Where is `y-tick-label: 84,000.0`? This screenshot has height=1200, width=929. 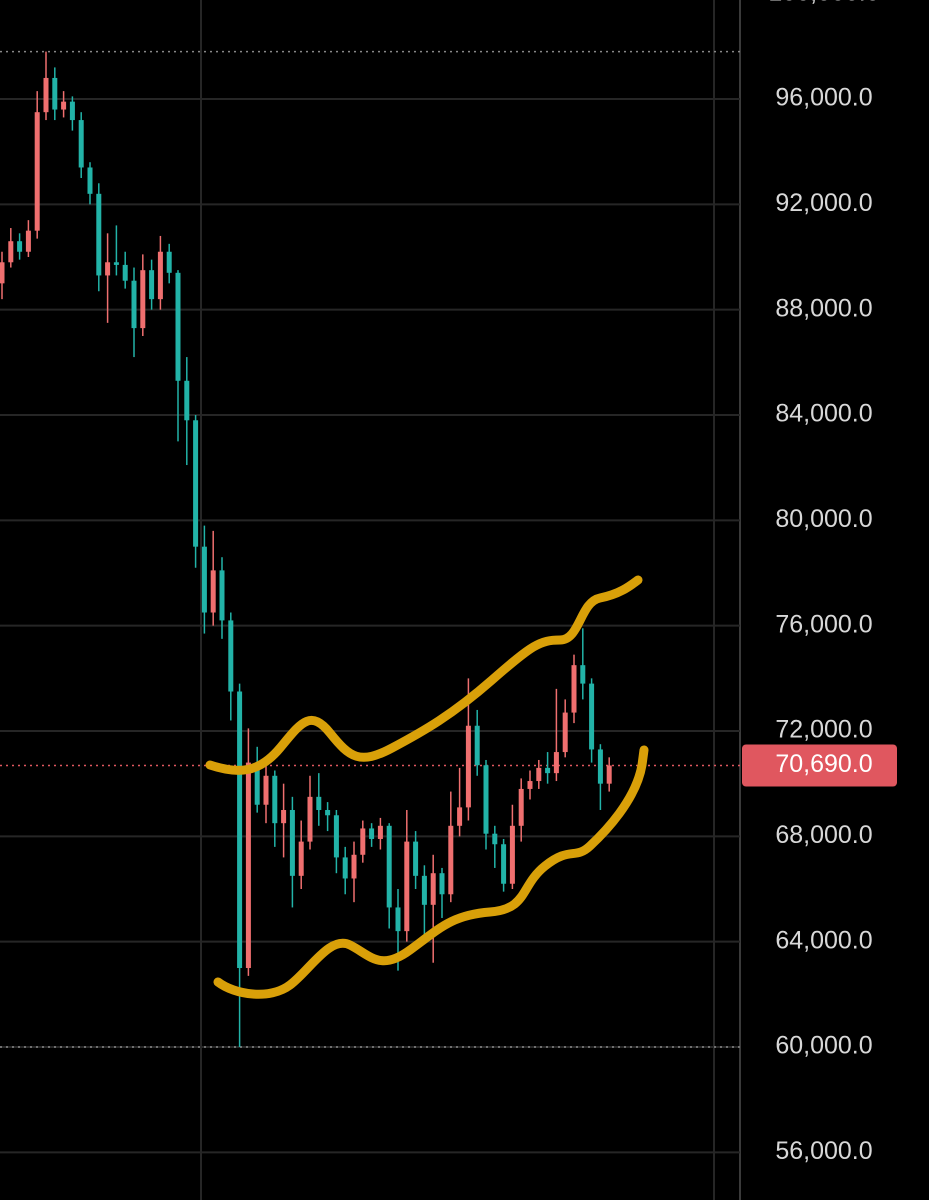 y-tick-label: 84,000.0 is located at coordinates (823, 414).